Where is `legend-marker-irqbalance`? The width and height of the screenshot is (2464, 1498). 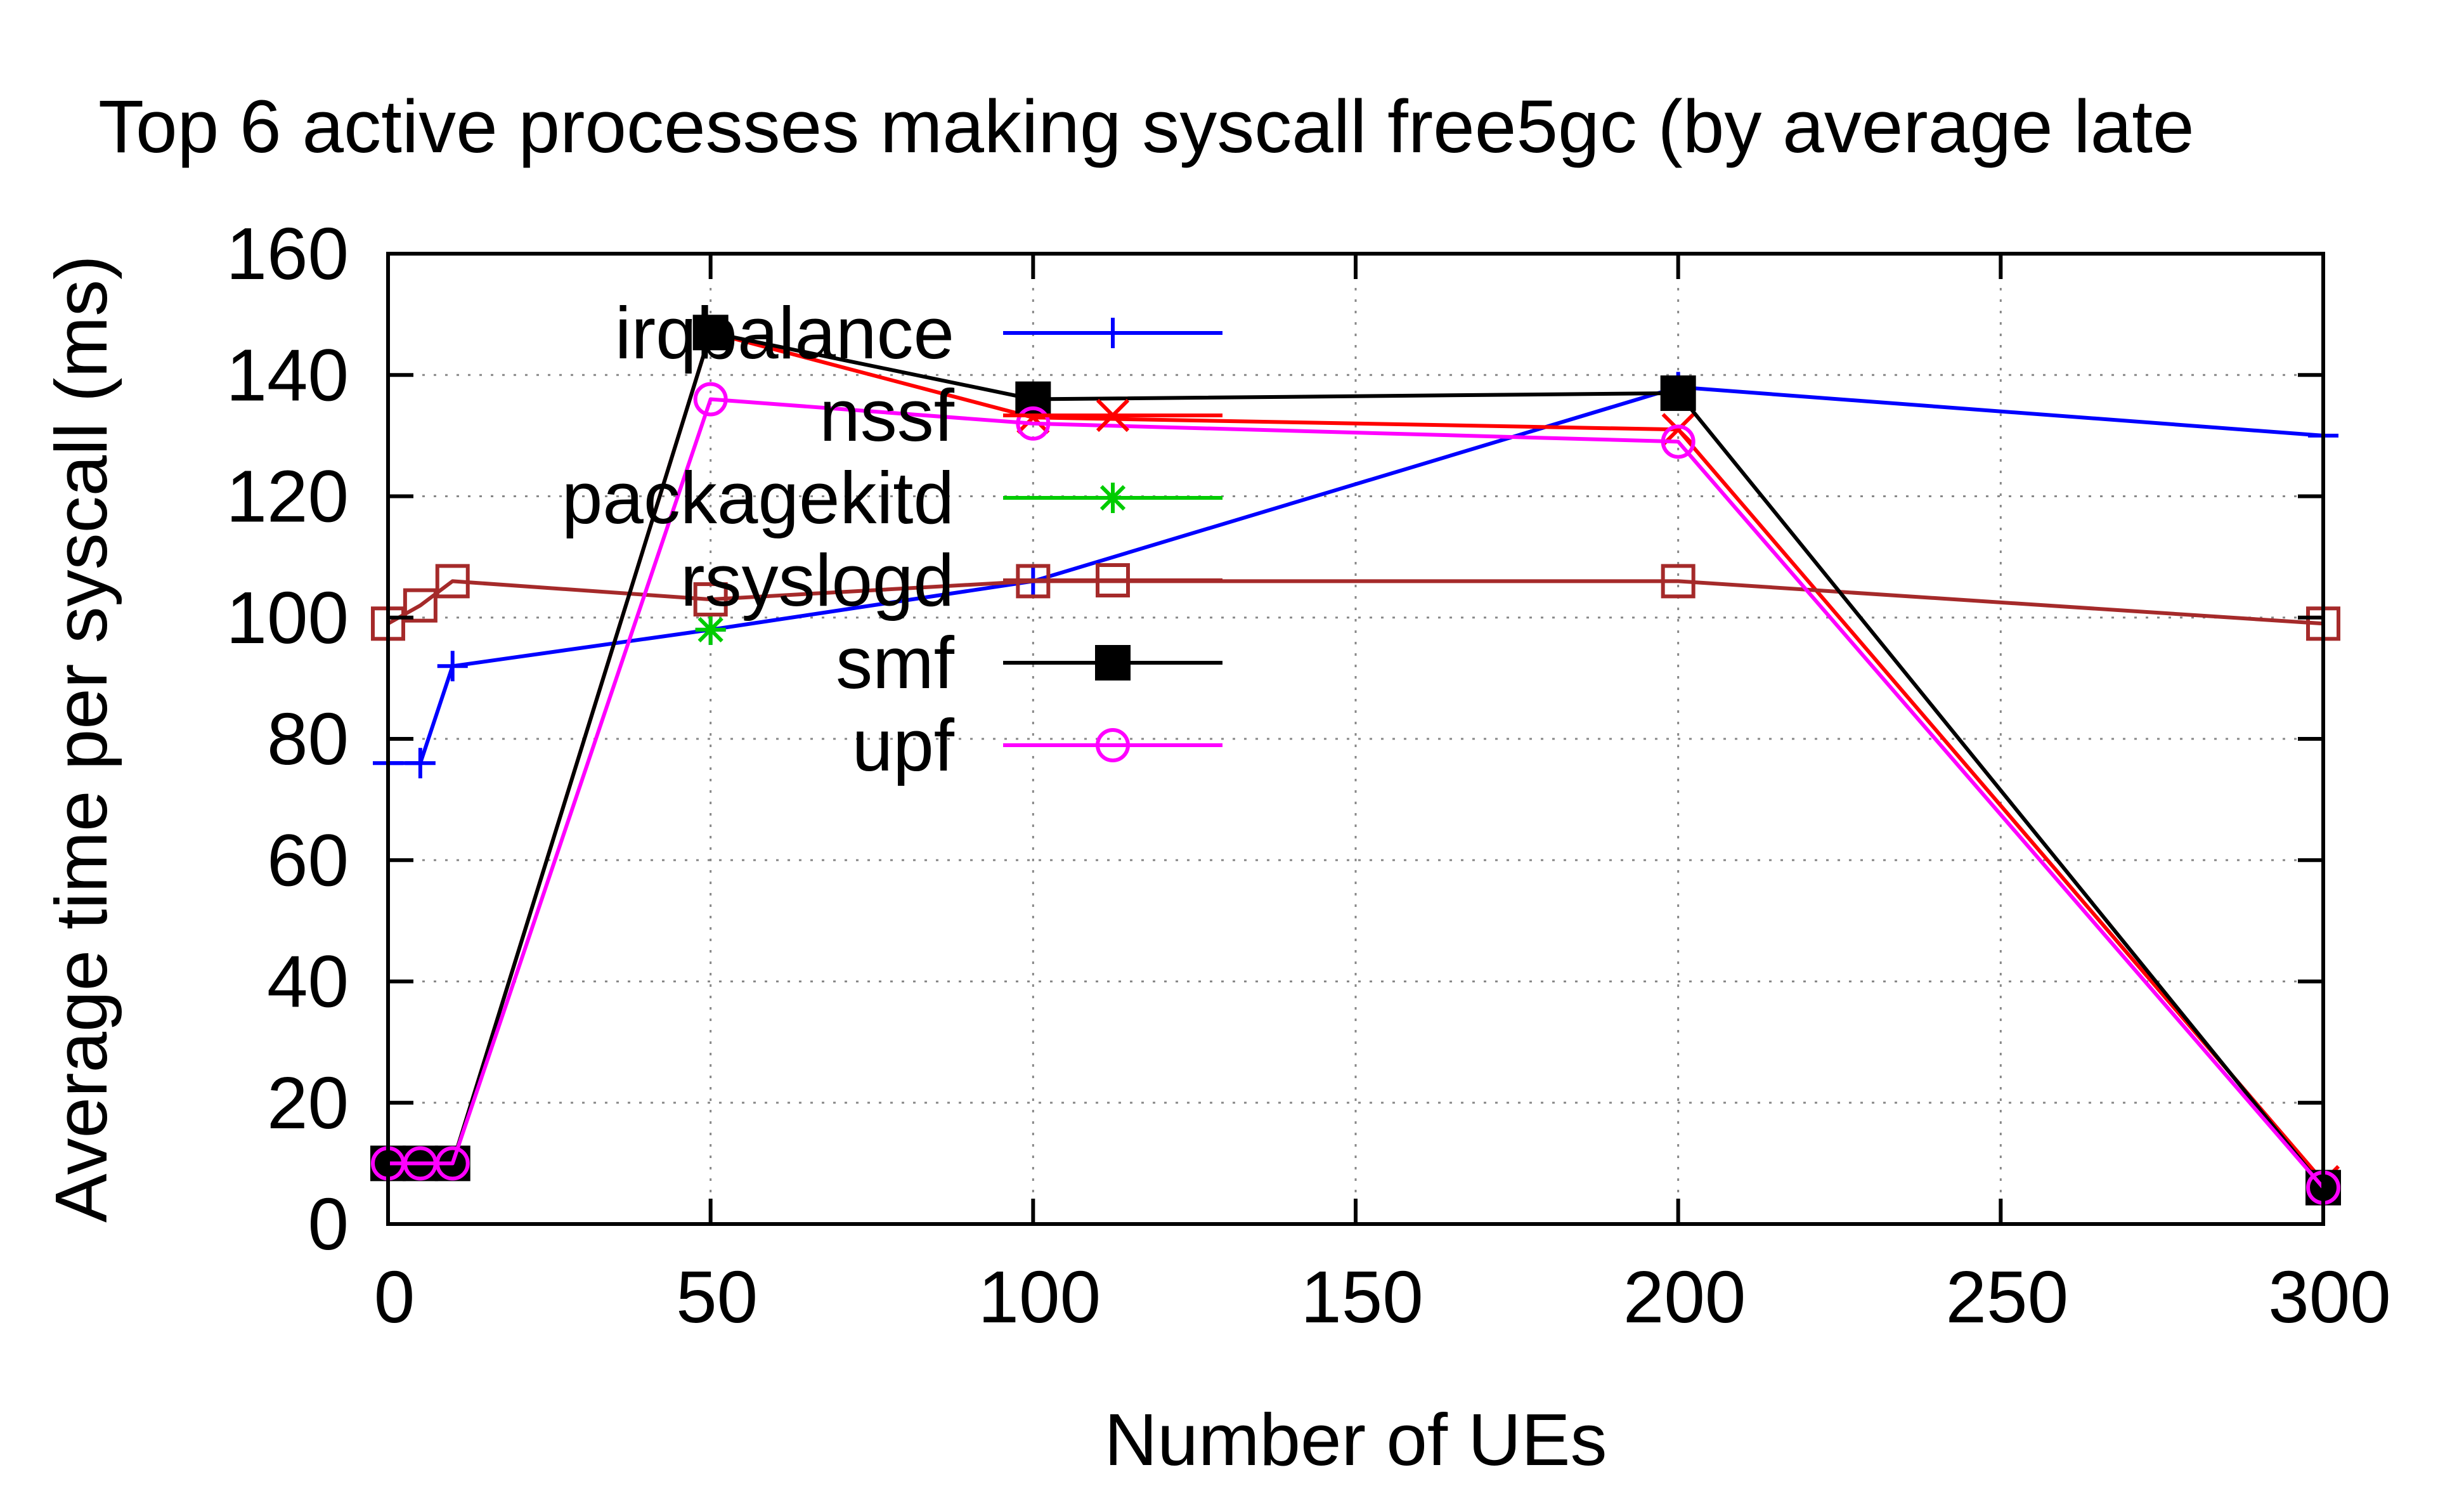 legend-marker-irqbalance is located at coordinates (1113, 333).